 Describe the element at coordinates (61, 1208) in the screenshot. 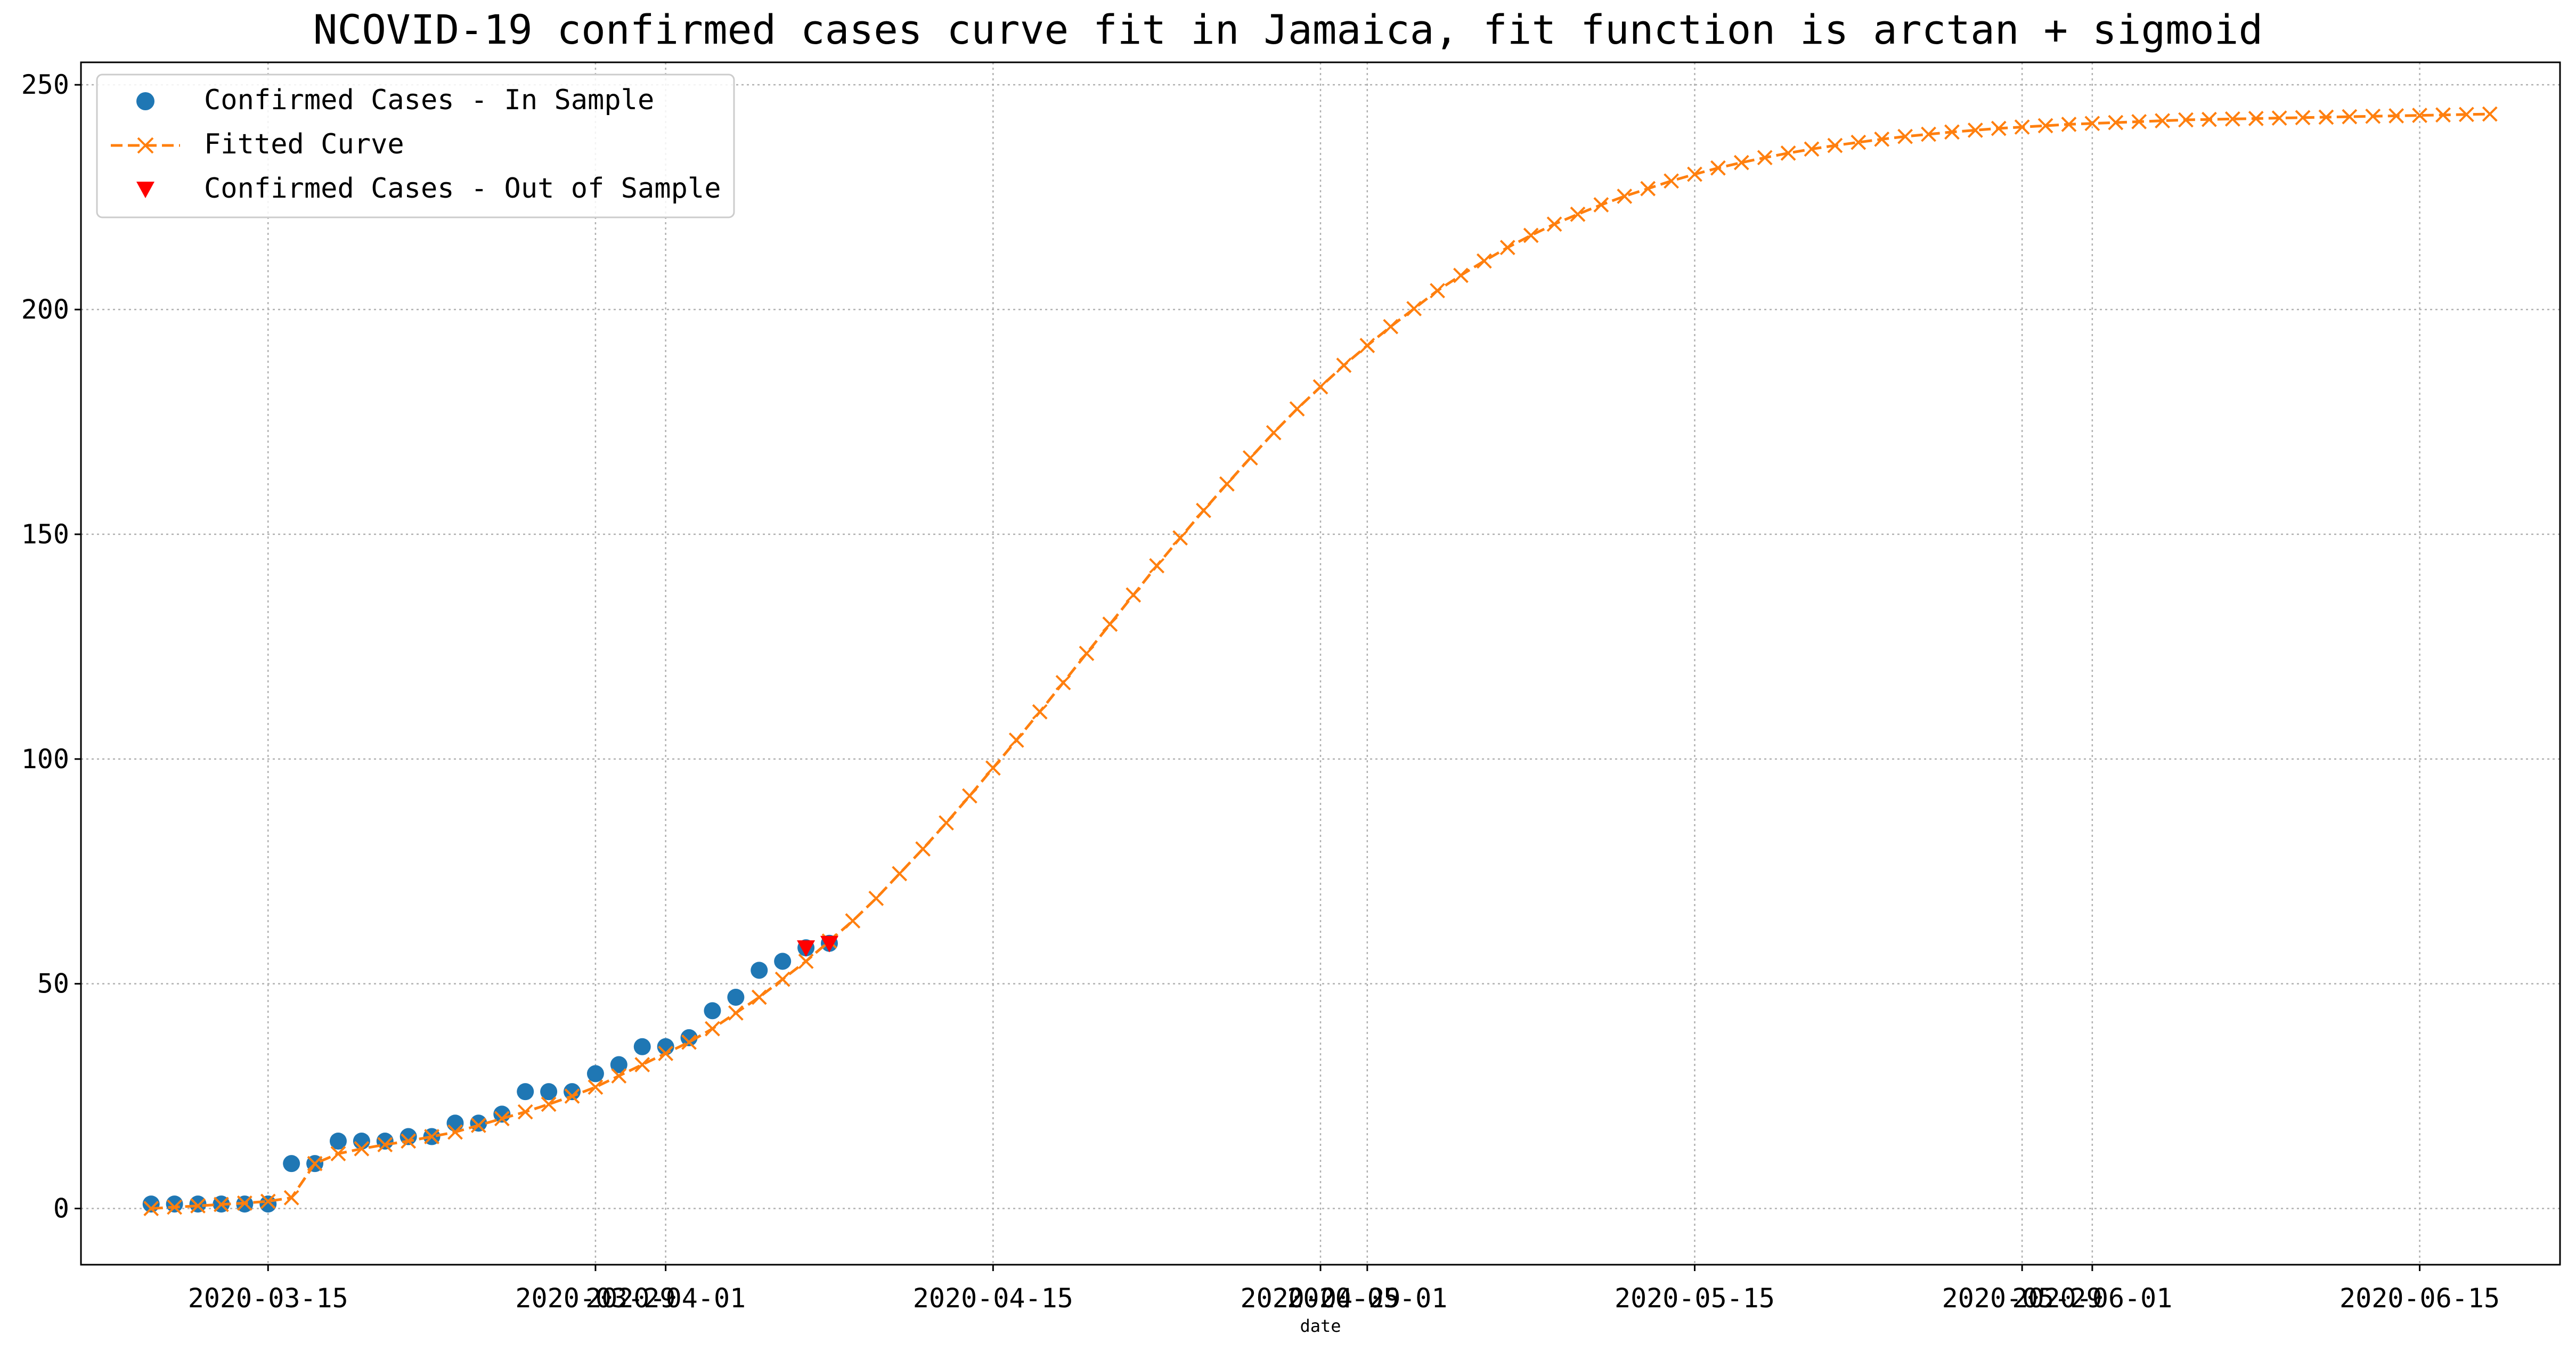

I see `y-tick-label: 0` at that location.